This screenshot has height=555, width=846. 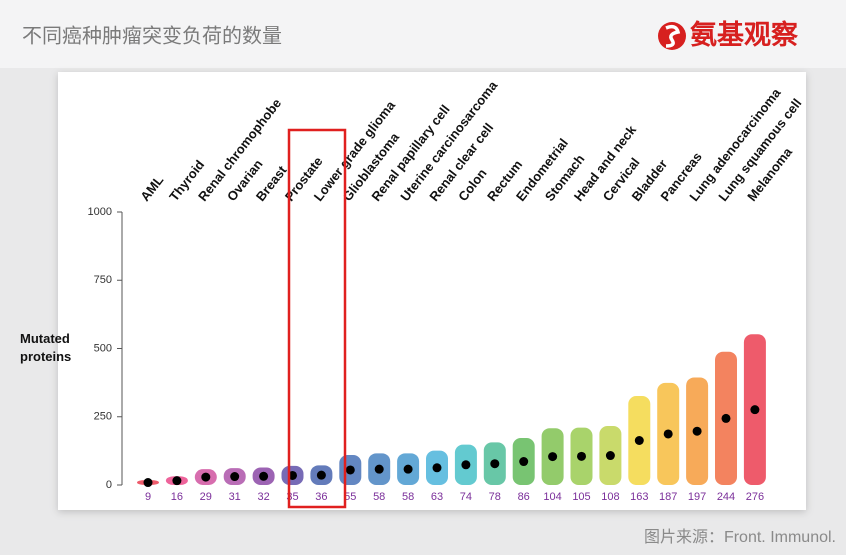 What do you see at coordinates (317, 318) in the screenshot?
I see `highlight-box` at bounding box center [317, 318].